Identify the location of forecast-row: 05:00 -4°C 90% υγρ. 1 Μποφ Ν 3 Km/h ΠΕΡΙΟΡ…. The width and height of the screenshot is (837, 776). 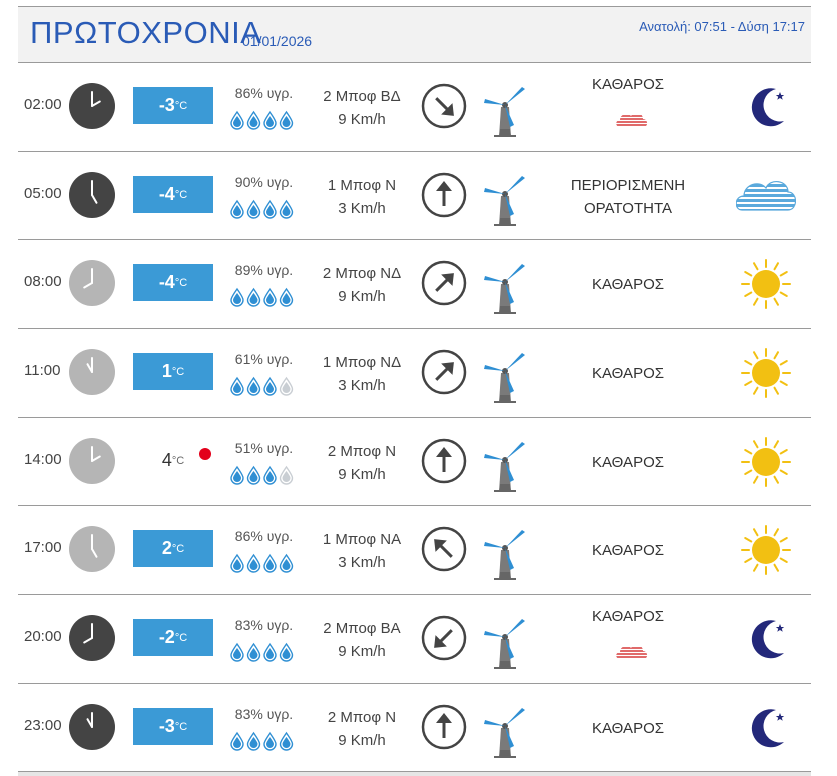
(414, 195).